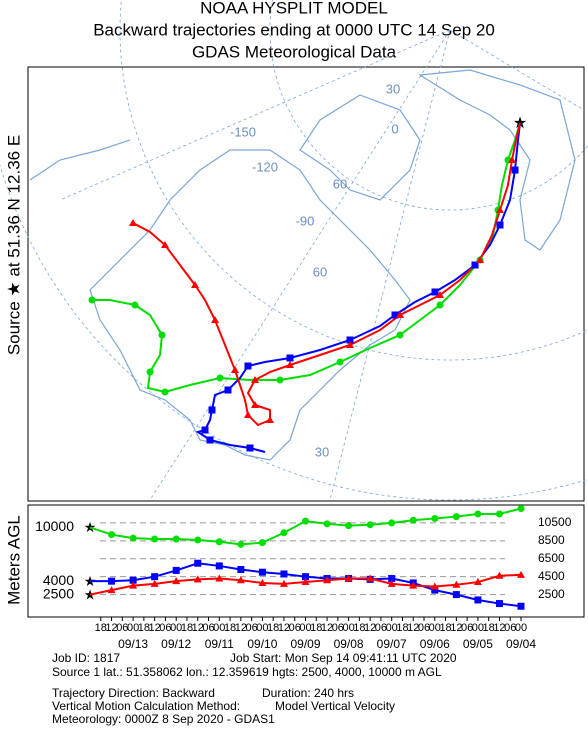 The image size is (588, 730). Describe the element at coordinates (322, 451) in the screenshot. I see `map-grid-label: 30` at that location.